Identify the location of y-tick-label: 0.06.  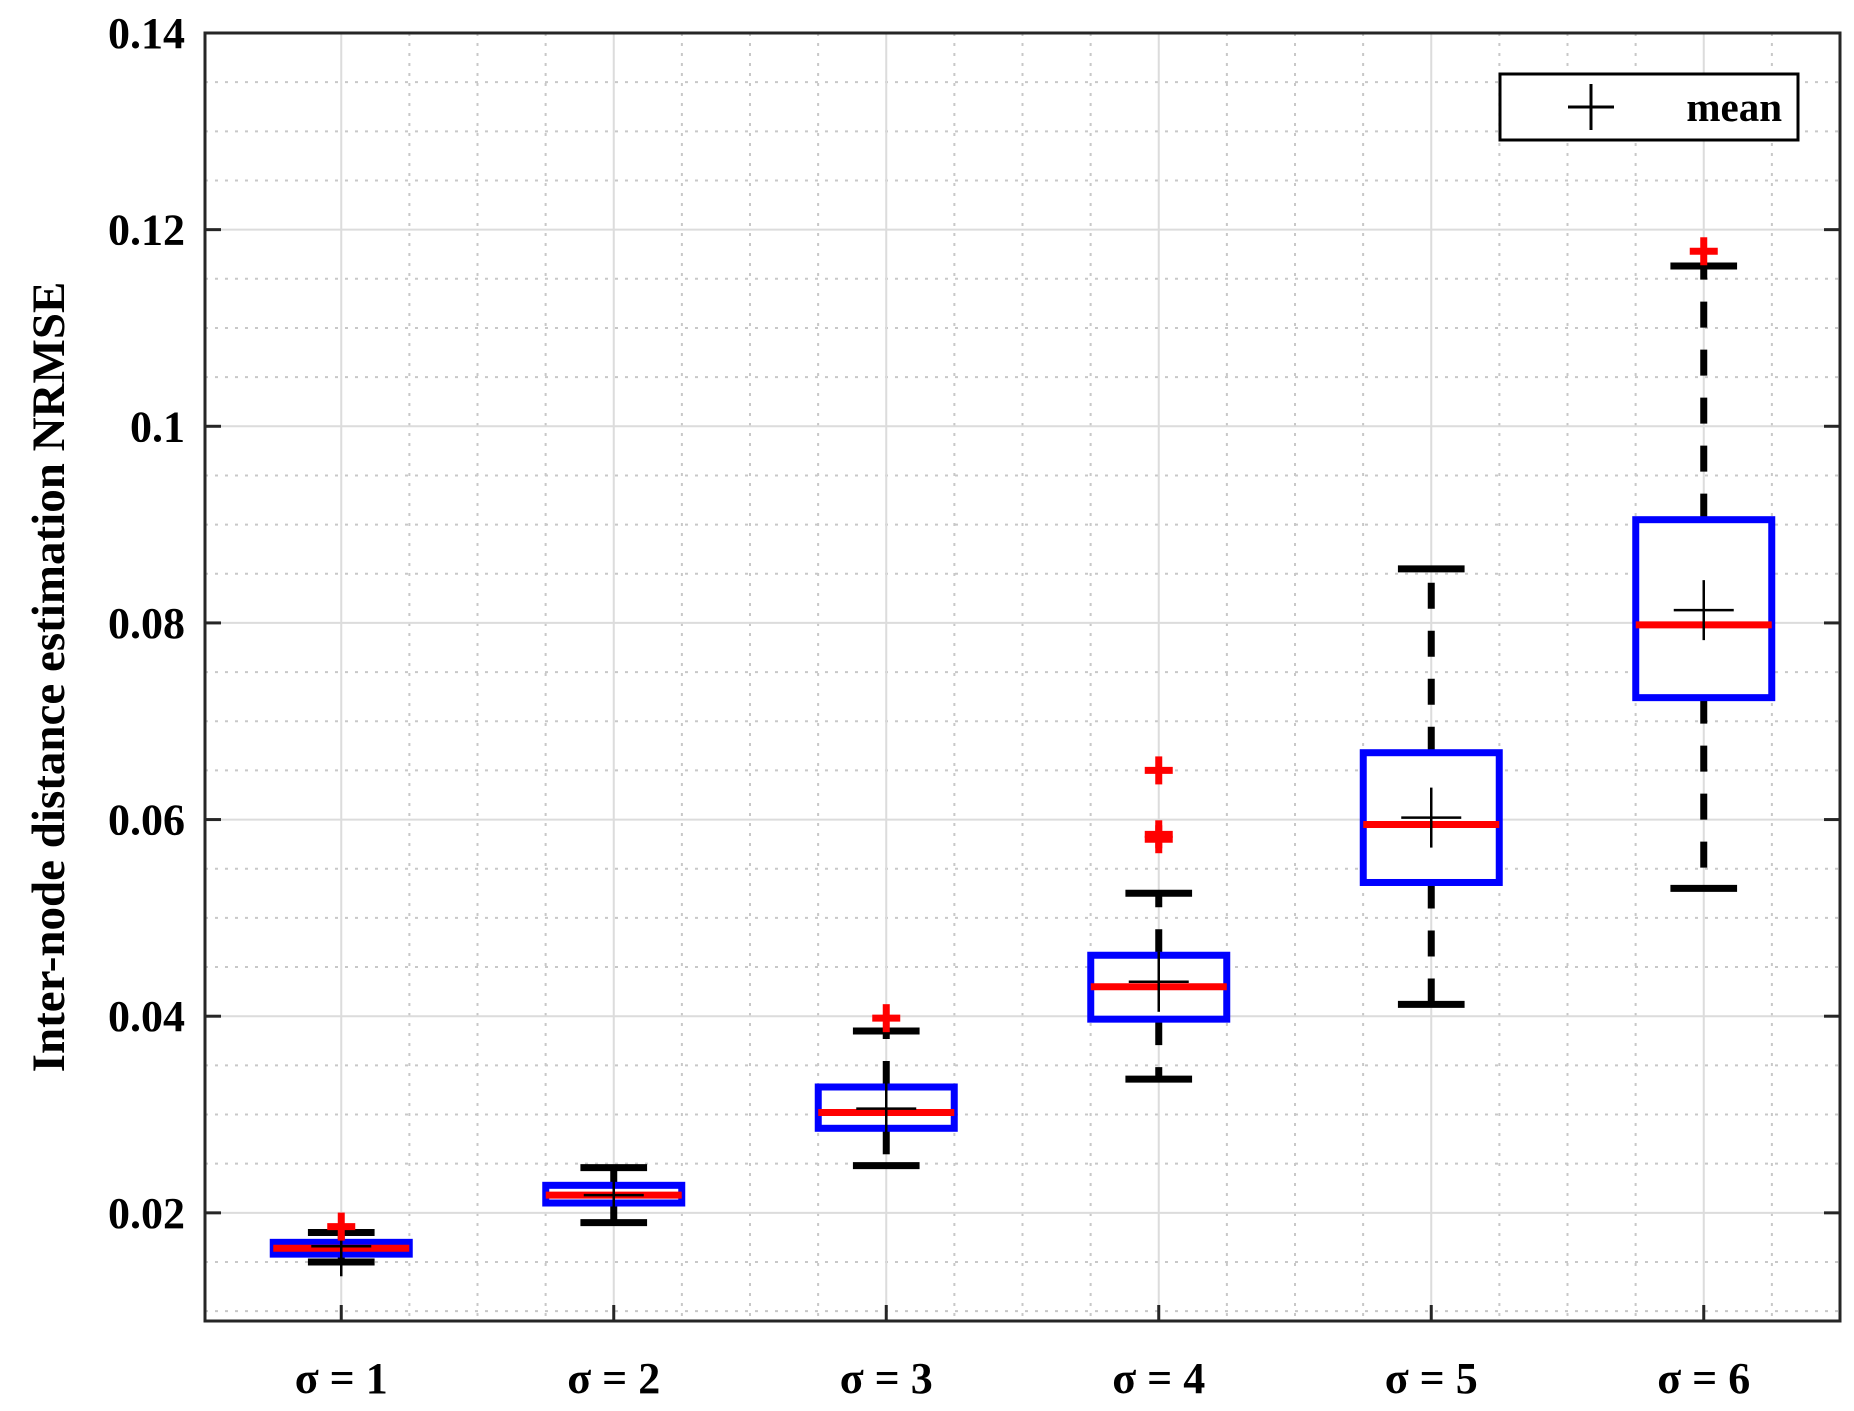
(146, 820).